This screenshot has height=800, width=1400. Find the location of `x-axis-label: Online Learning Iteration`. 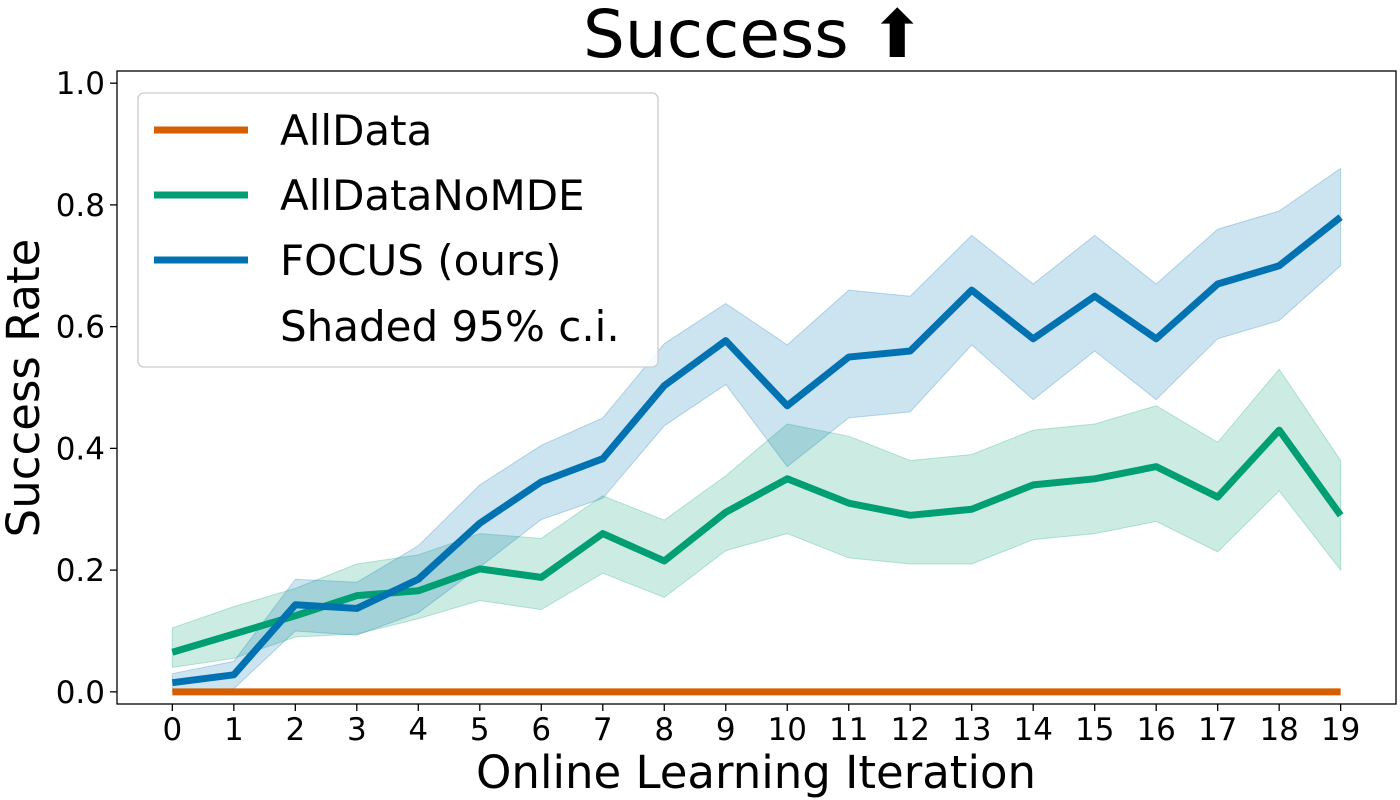

x-axis-label: Online Learning Iteration is located at coordinates (756, 772).